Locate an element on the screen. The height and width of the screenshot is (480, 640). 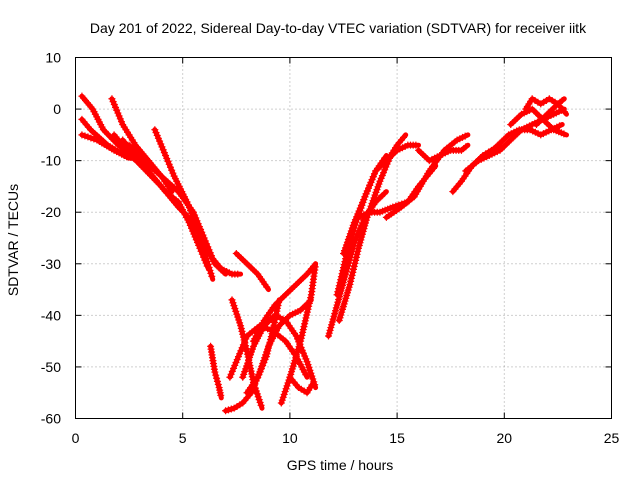
y-tick-label: -50 is located at coordinates (51, 367).